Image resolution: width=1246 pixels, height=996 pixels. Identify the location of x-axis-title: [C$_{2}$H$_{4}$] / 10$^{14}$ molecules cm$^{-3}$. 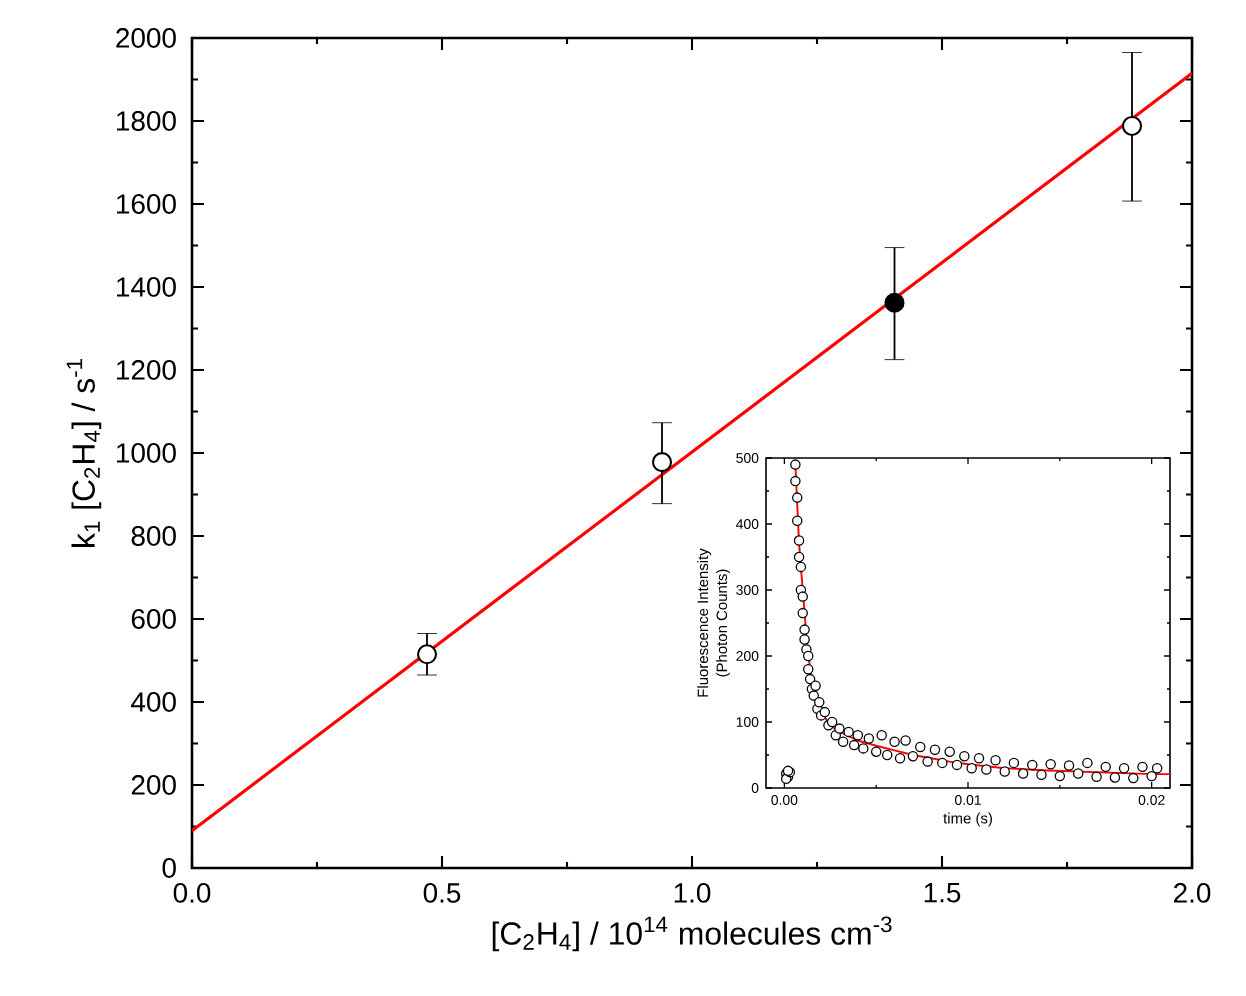
(692, 934).